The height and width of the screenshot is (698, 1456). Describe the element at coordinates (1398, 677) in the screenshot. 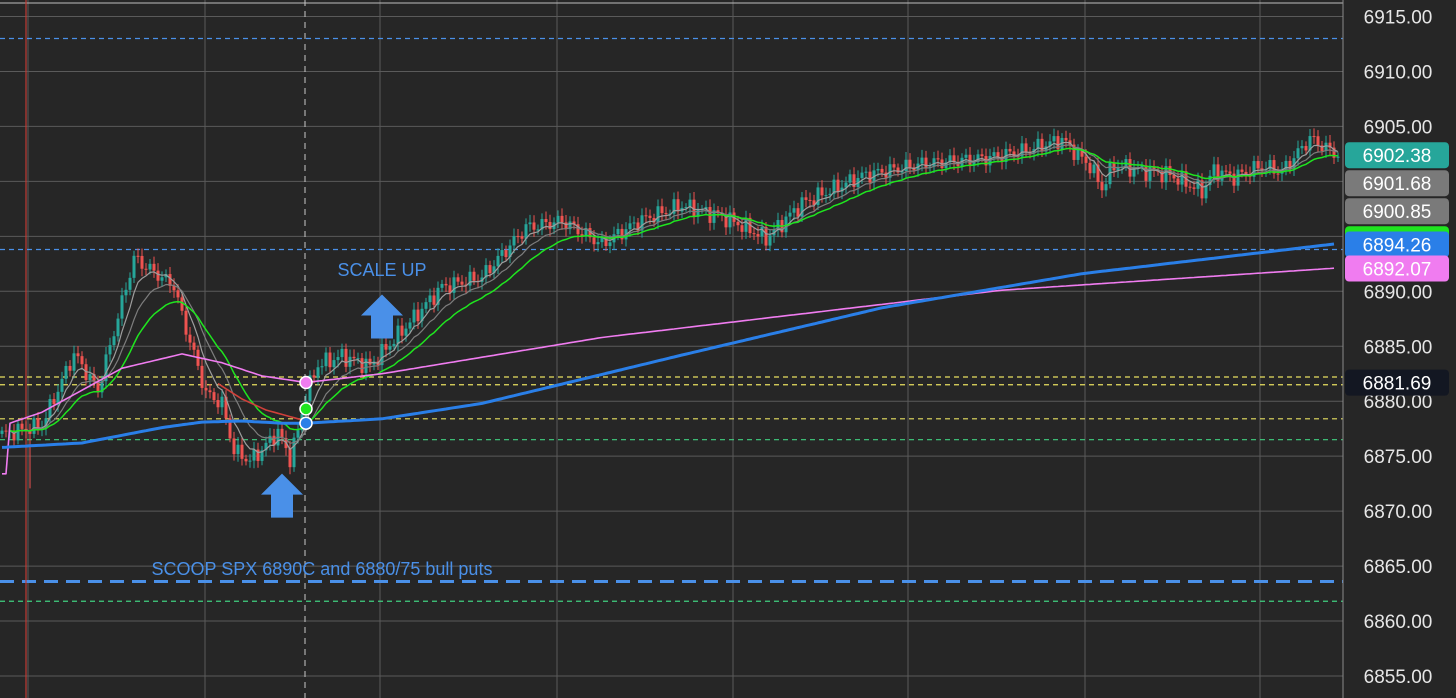

I see `price-tick-label: 6855.00` at that location.